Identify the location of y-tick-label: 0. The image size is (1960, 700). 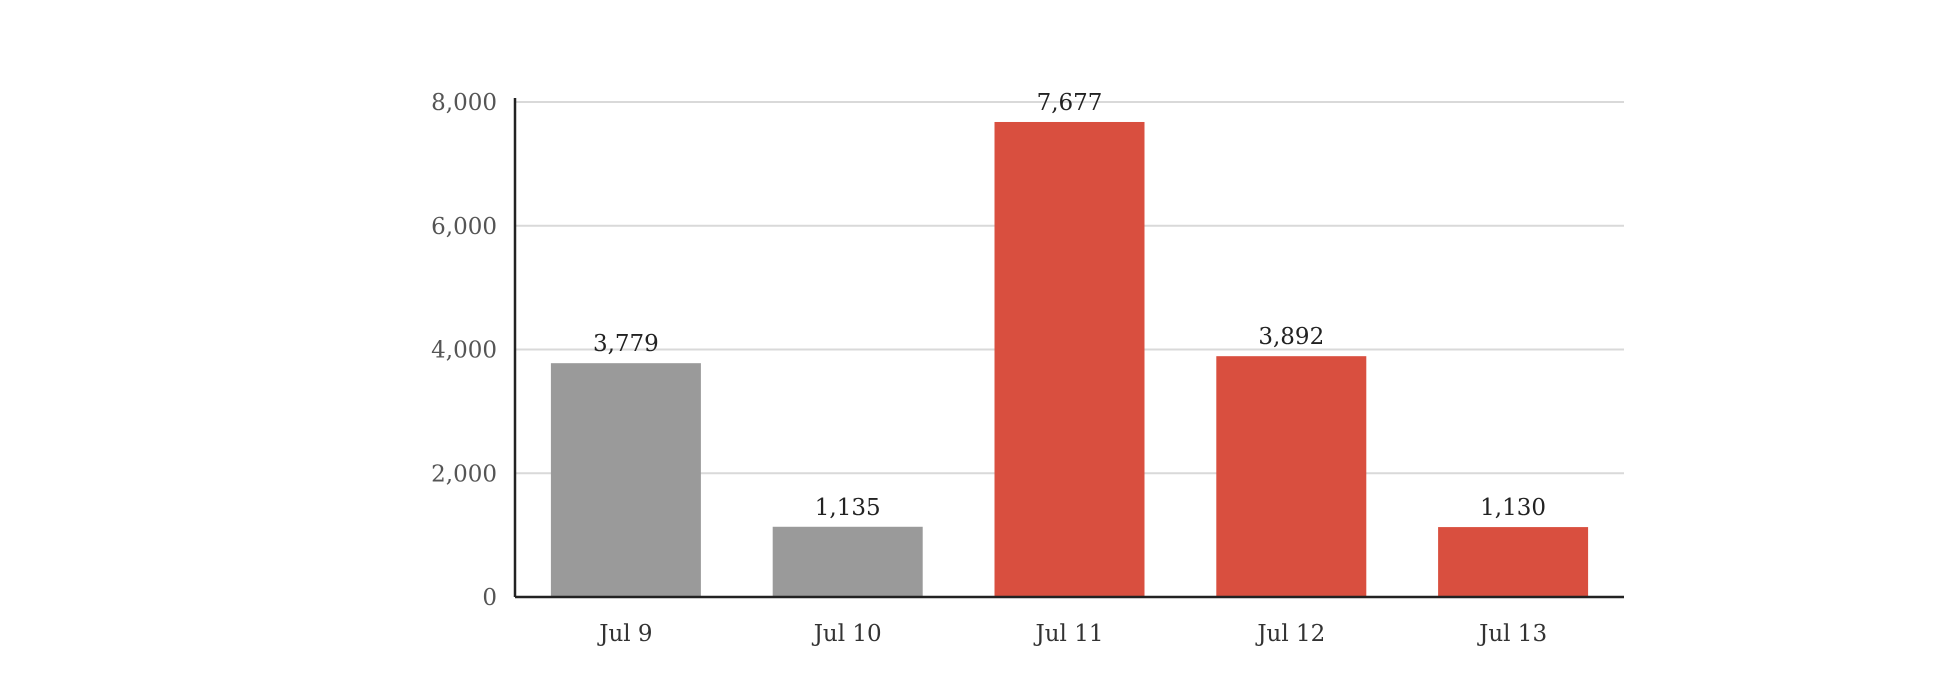
(489, 598).